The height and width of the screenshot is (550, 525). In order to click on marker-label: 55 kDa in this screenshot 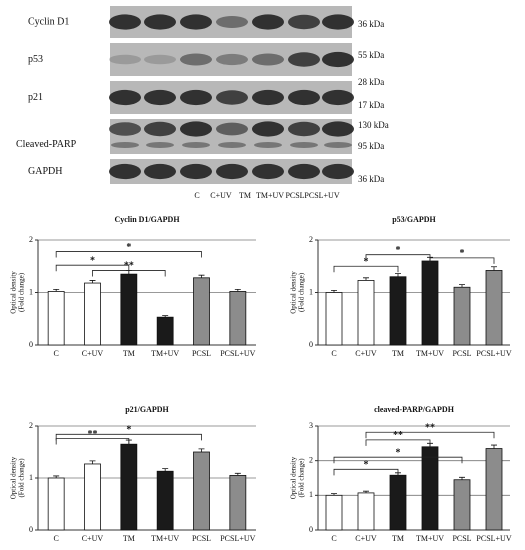, I will do `click(371, 55)`.